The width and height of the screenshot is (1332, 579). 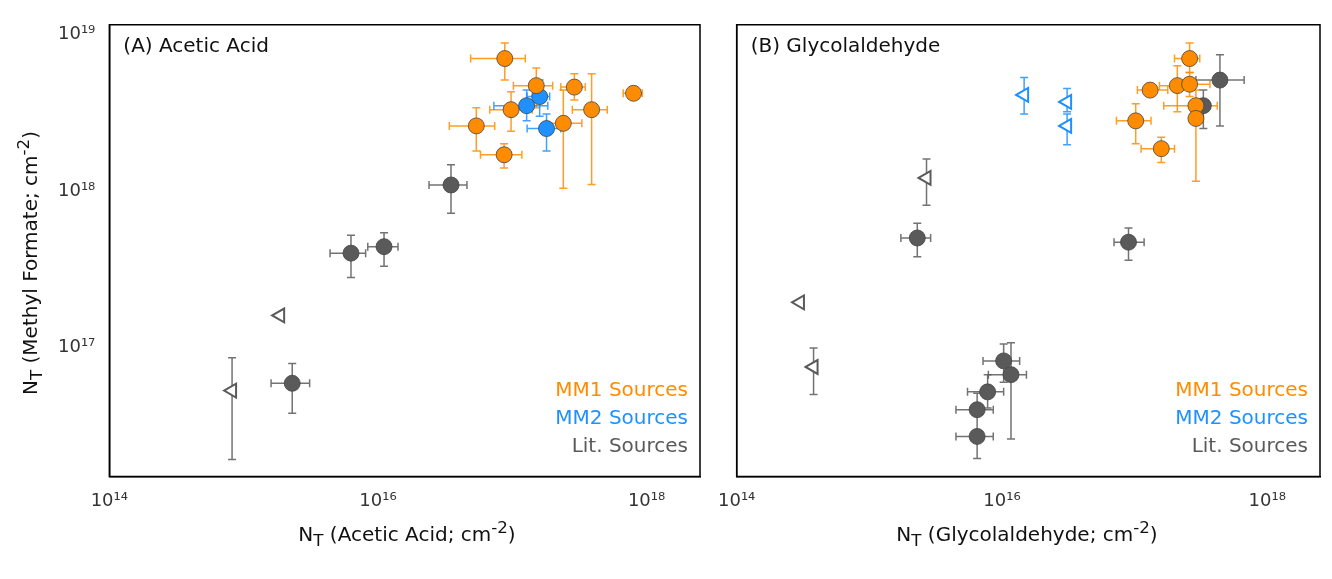 I want to click on y-tick-label: 10¹⁷, so click(x=76, y=346).